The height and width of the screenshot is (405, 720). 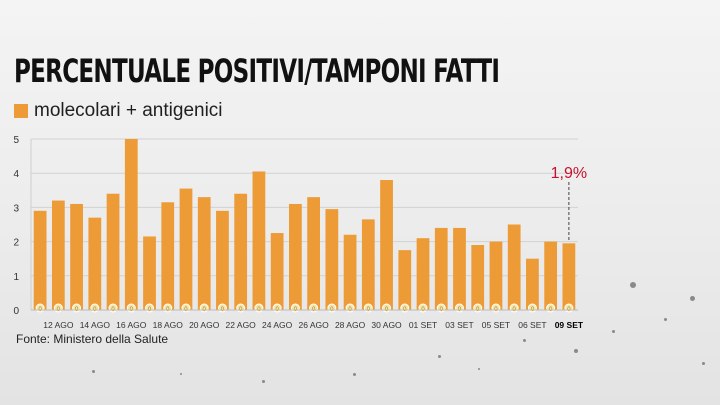 What do you see at coordinates (257, 71) in the screenshot?
I see `chart-title: PERCENTUALE POSITIVI/TAMPONI FATTI` at bounding box center [257, 71].